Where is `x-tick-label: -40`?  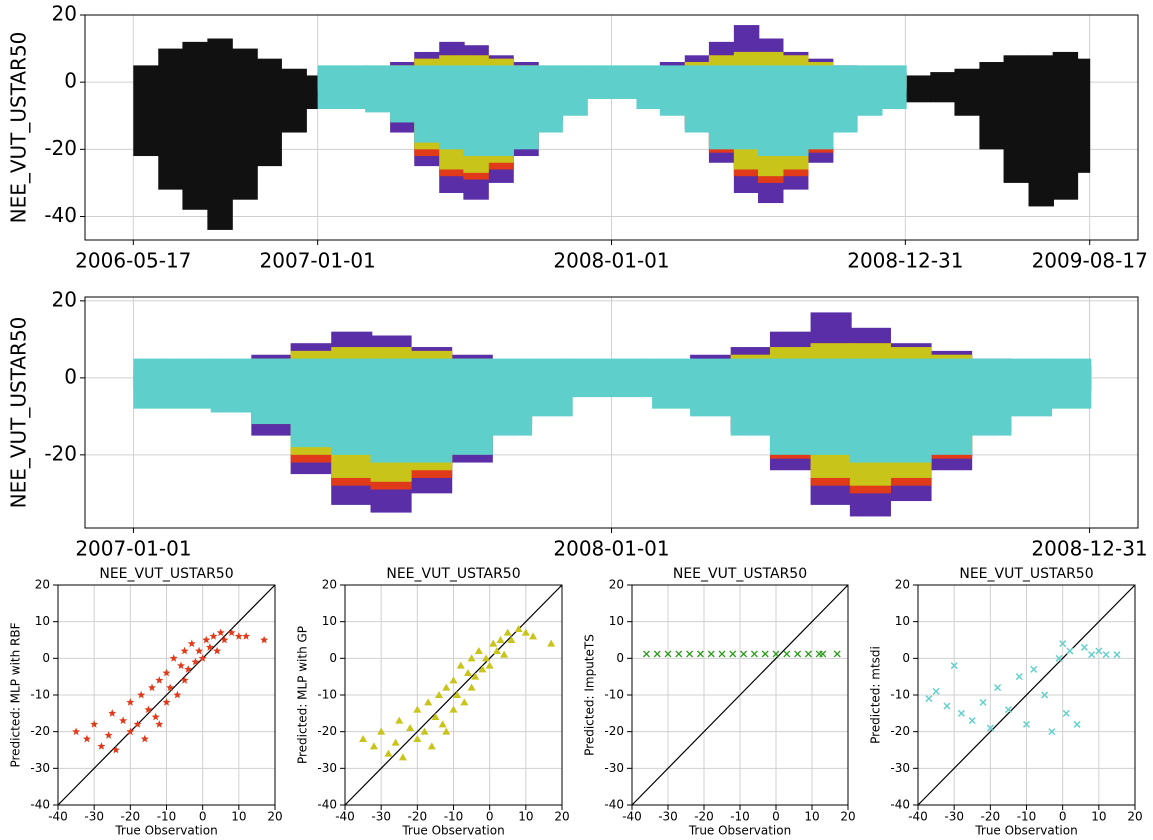
x-tick-label: -40 is located at coordinates (632, 817).